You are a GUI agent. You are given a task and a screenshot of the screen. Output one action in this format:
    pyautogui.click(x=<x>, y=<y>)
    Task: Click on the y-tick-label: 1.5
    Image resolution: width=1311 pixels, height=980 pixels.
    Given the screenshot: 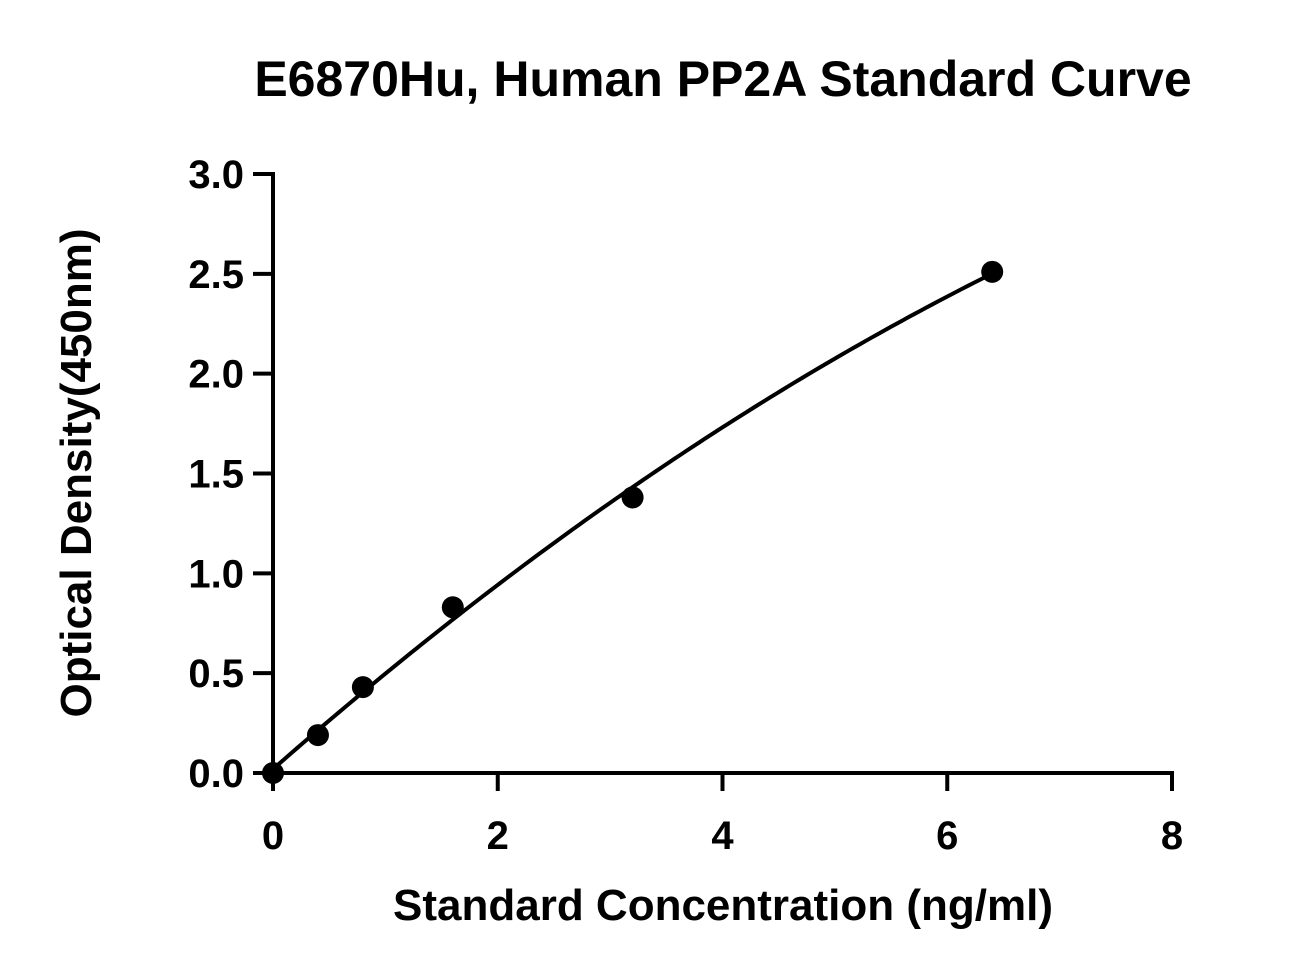 What is the action you would take?
    pyautogui.click(x=216, y=475)
    